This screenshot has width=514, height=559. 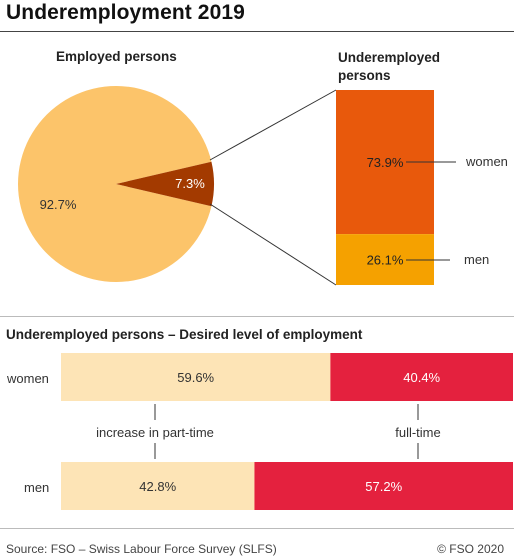 I want to click on bar-full-time-men, so click(x=383, y=486).